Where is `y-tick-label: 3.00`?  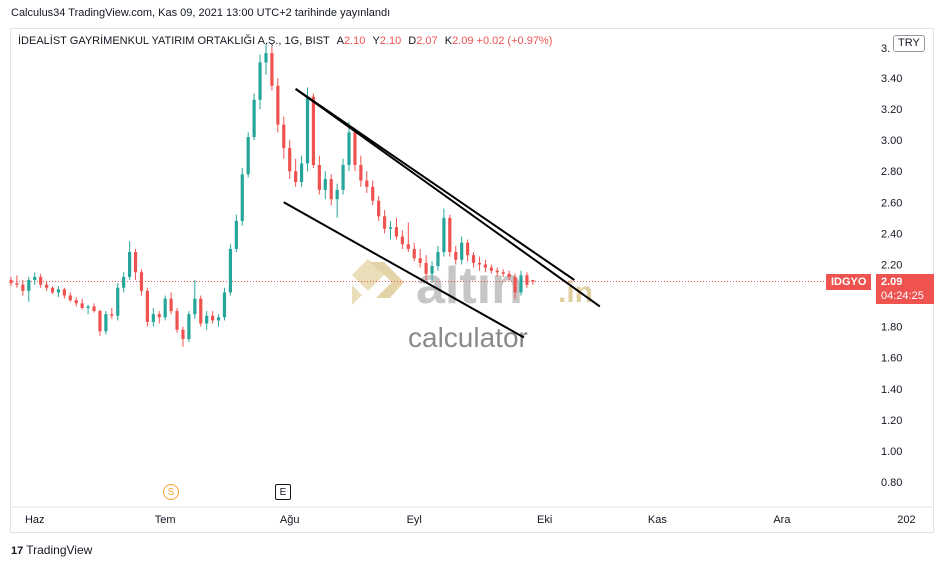 y-tick-label: 3.00 is located at coordinates (891, 141).